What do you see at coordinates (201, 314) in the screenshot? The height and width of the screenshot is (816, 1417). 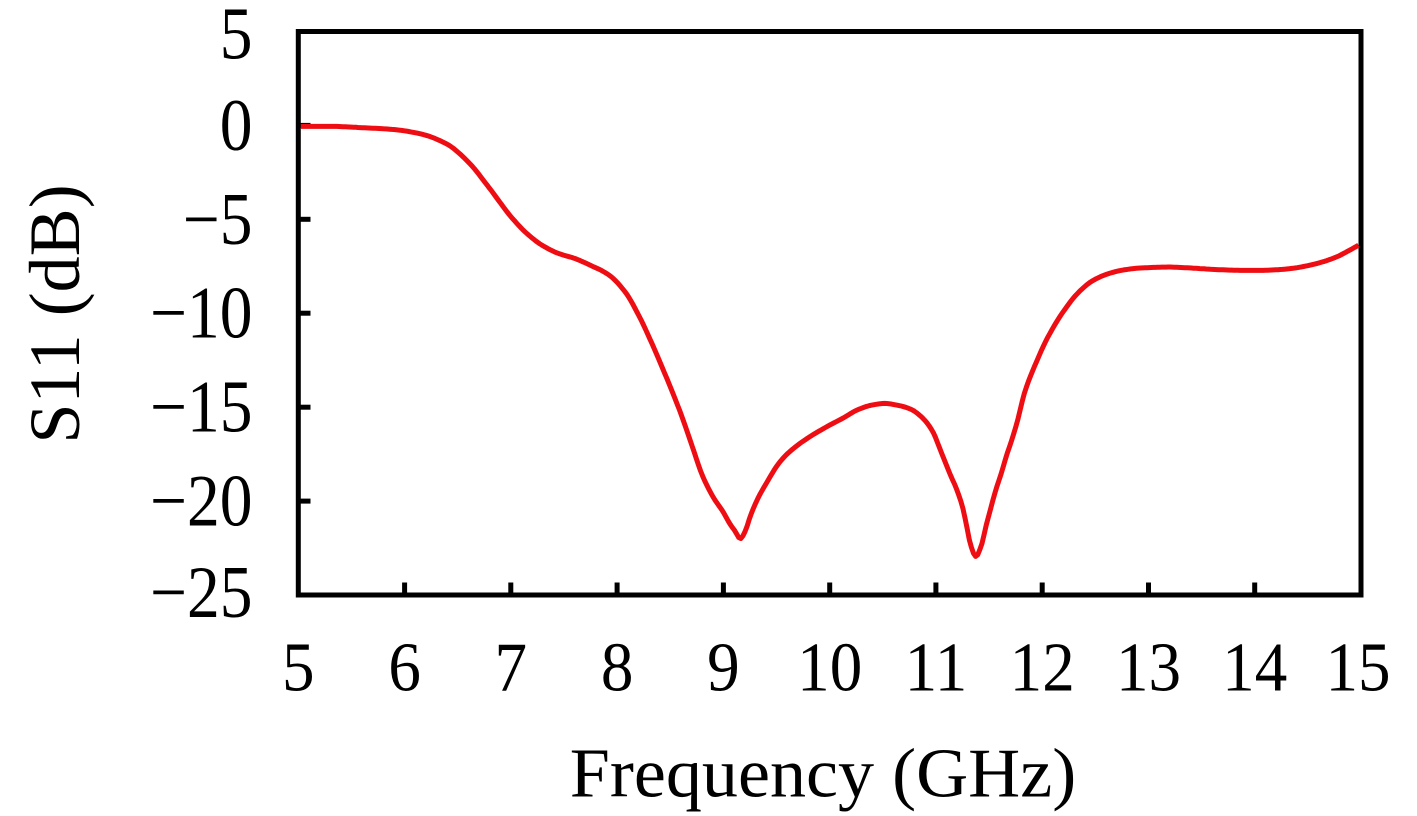 I see `svg-text: −10` at bounding box center [201, 314].